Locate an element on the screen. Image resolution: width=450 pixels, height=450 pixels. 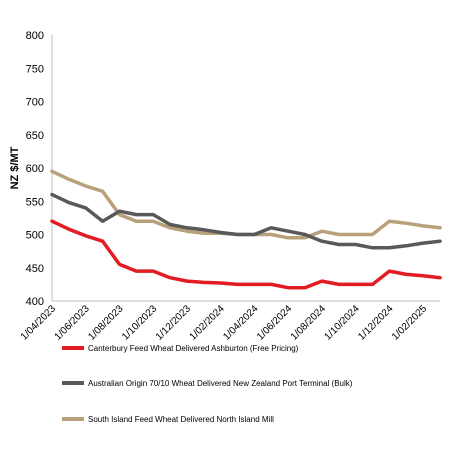
x-tick-label: 1/06/2023 is located at coordinates (73, 323).